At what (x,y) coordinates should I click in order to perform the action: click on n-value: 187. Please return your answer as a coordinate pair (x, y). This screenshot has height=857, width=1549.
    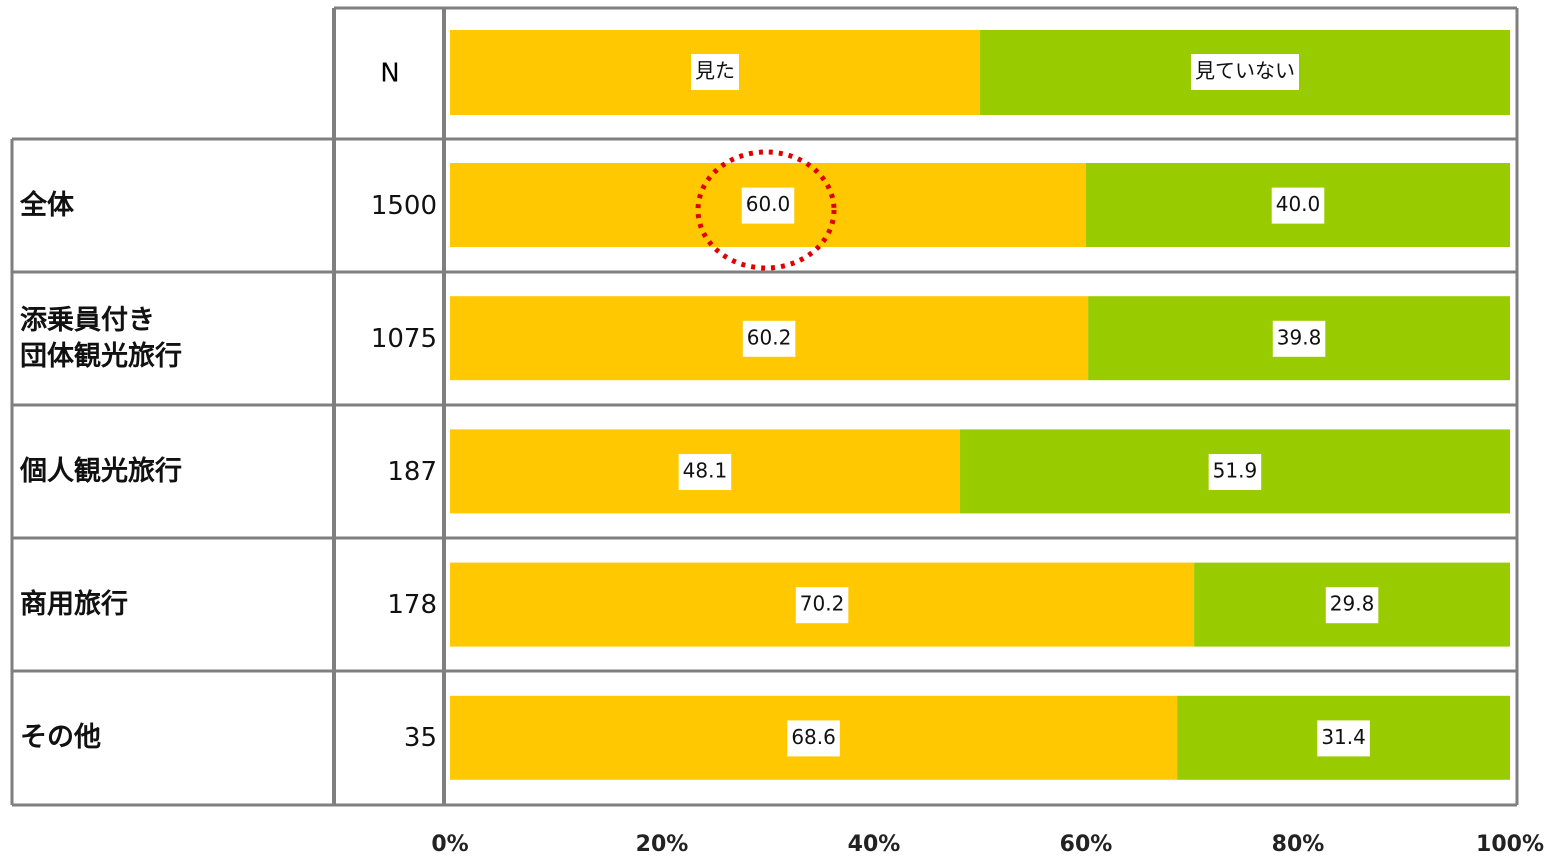
    Looking at the image, I should click on (412, 472).